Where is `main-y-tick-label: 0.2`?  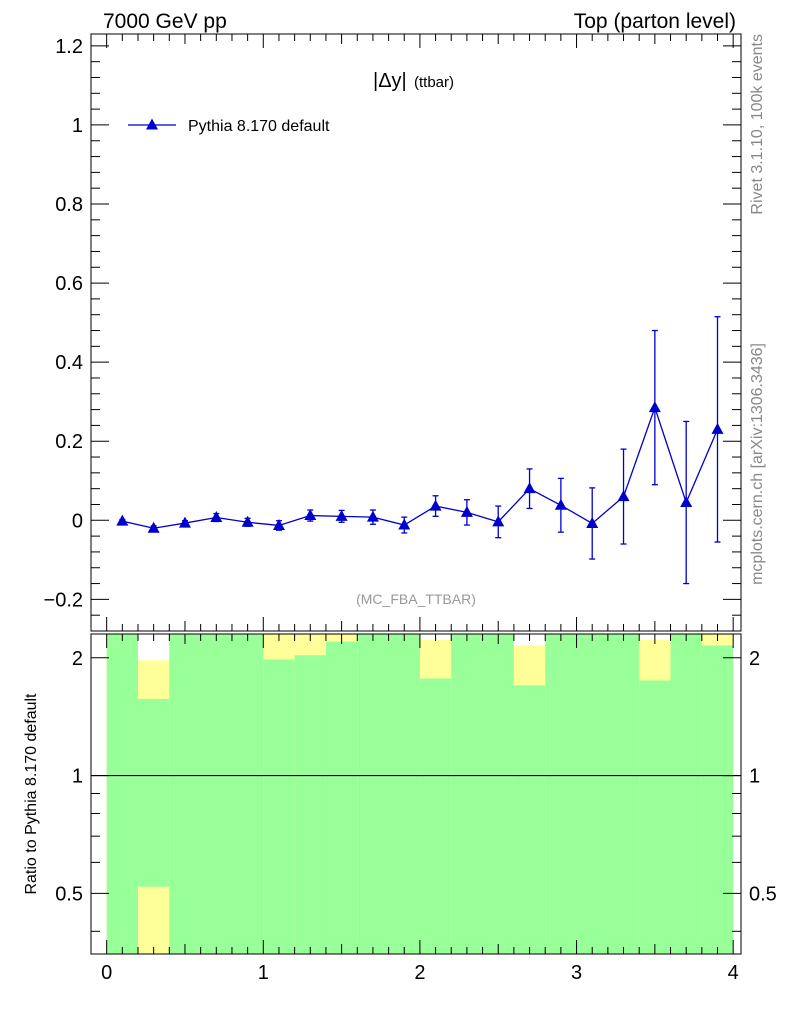
main-y-tick-label: 0.2 is located at coordinates (69, 442).